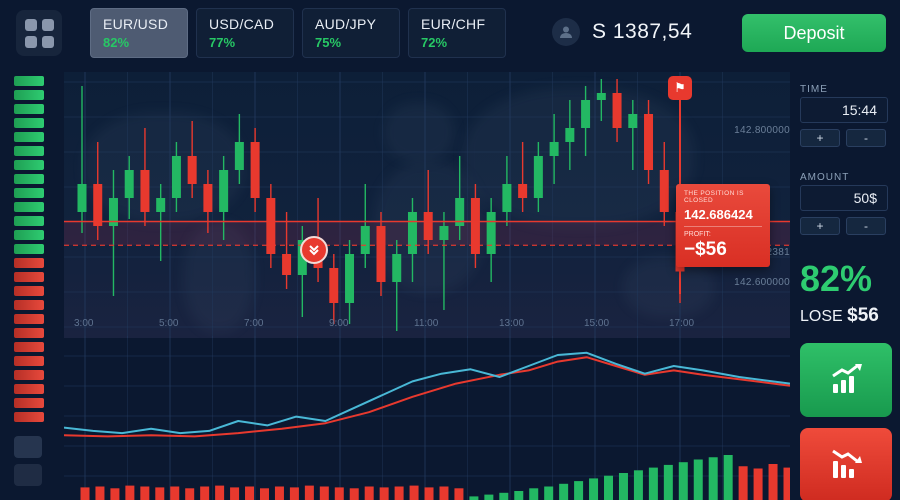 The height and width of the screenshot is (500, 900). What do you see at coordinates (836, 278) in the screenshot?
I see `payout-percent: 82%` at bounding box center [836, 278].